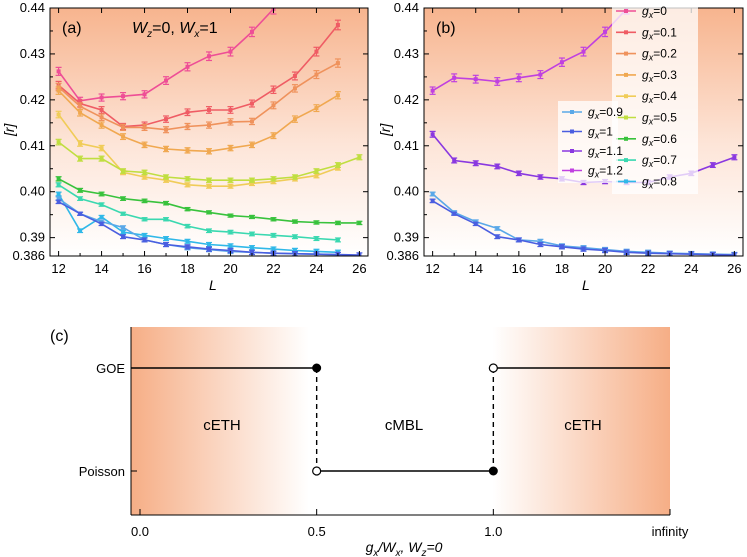 The height and width of the screenshot is (557, 747). I want to click on x-tick-label: 0.0, so click(140, 531).